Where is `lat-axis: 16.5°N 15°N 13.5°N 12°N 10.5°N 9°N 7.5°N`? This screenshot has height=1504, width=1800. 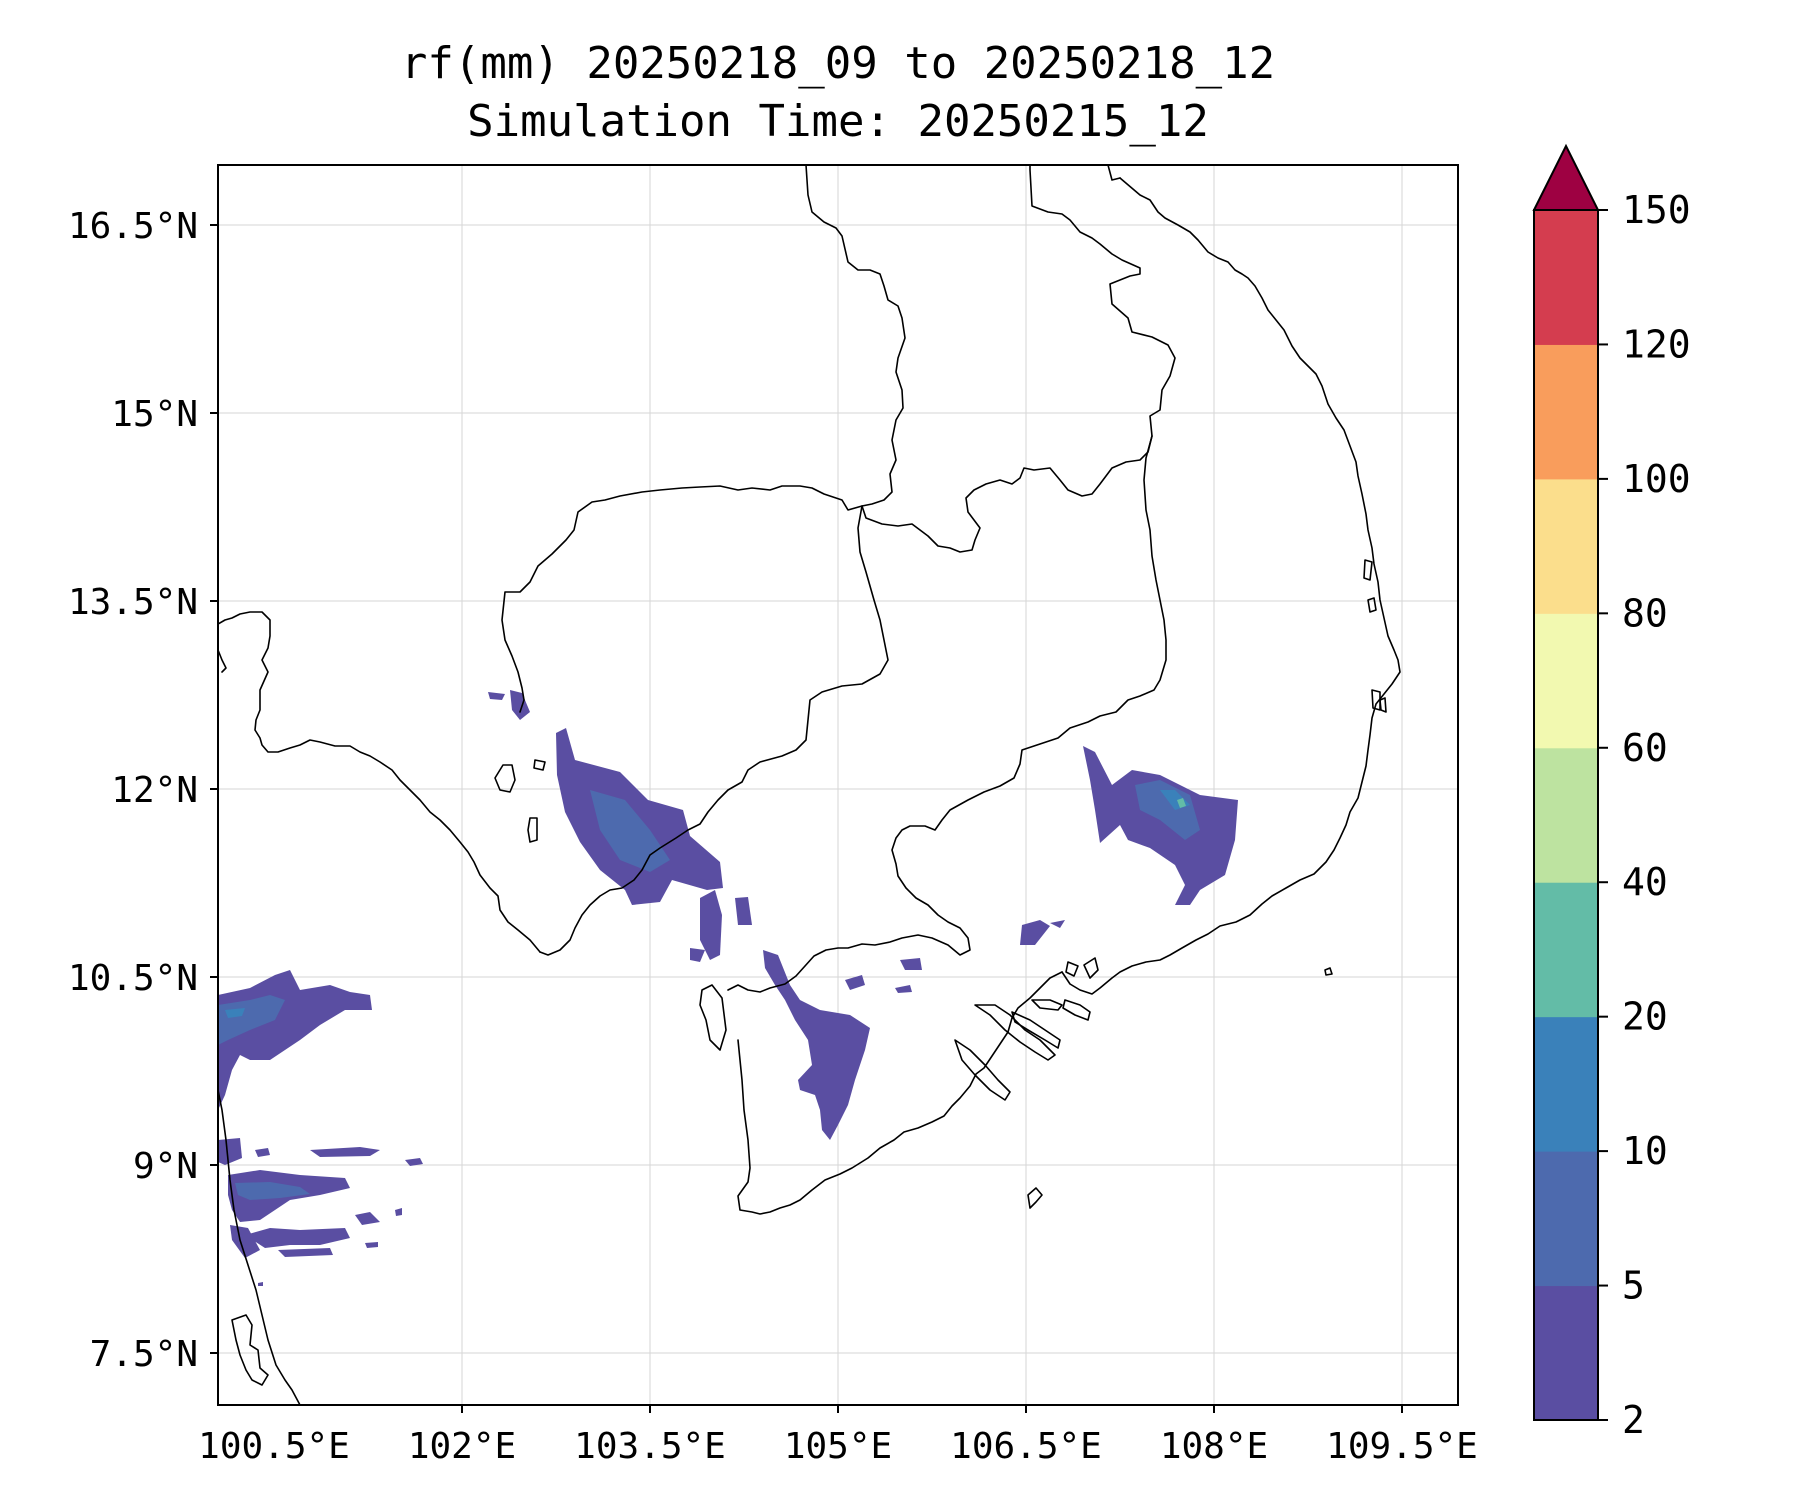 lat-axis: 16.5°N 15°N 13.5°N 12°N 10.5°N 9°N 7.5°N is located at coordinates (143, 790).